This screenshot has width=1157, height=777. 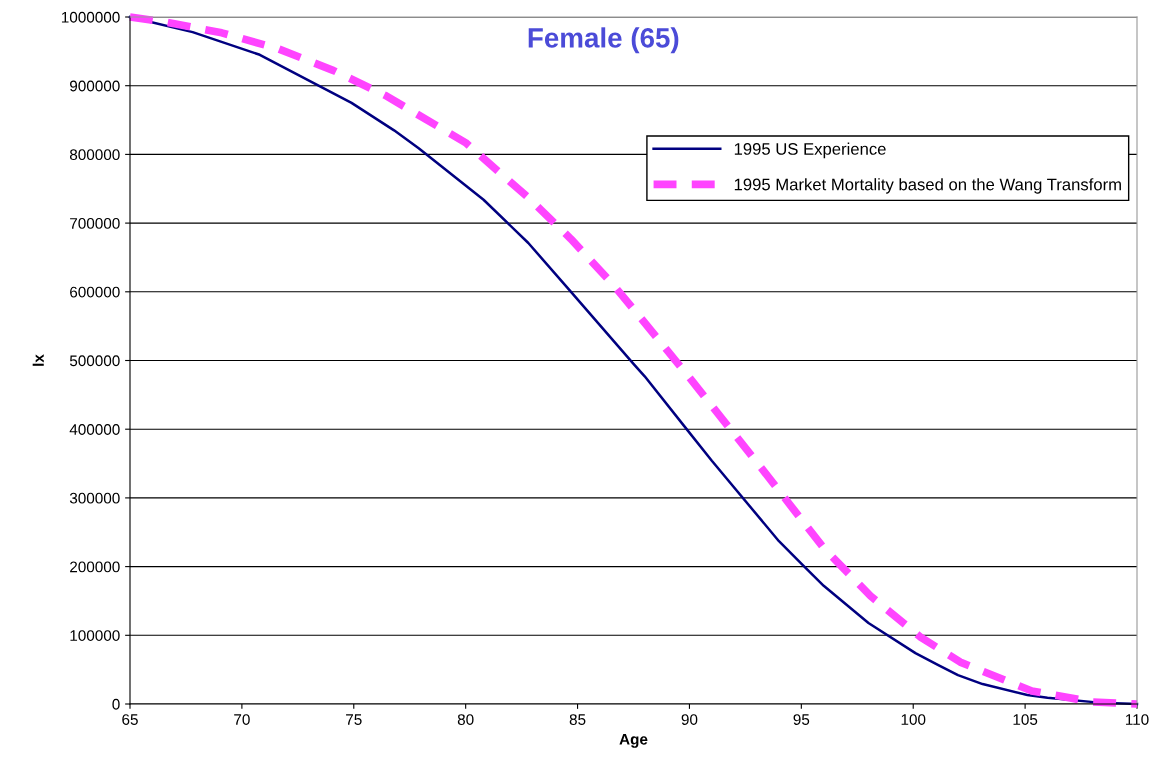 What do you see at coordinates (689, 719) in the screenshot?
I see `x-tick-label: 90` at bounding box center [689, 719].